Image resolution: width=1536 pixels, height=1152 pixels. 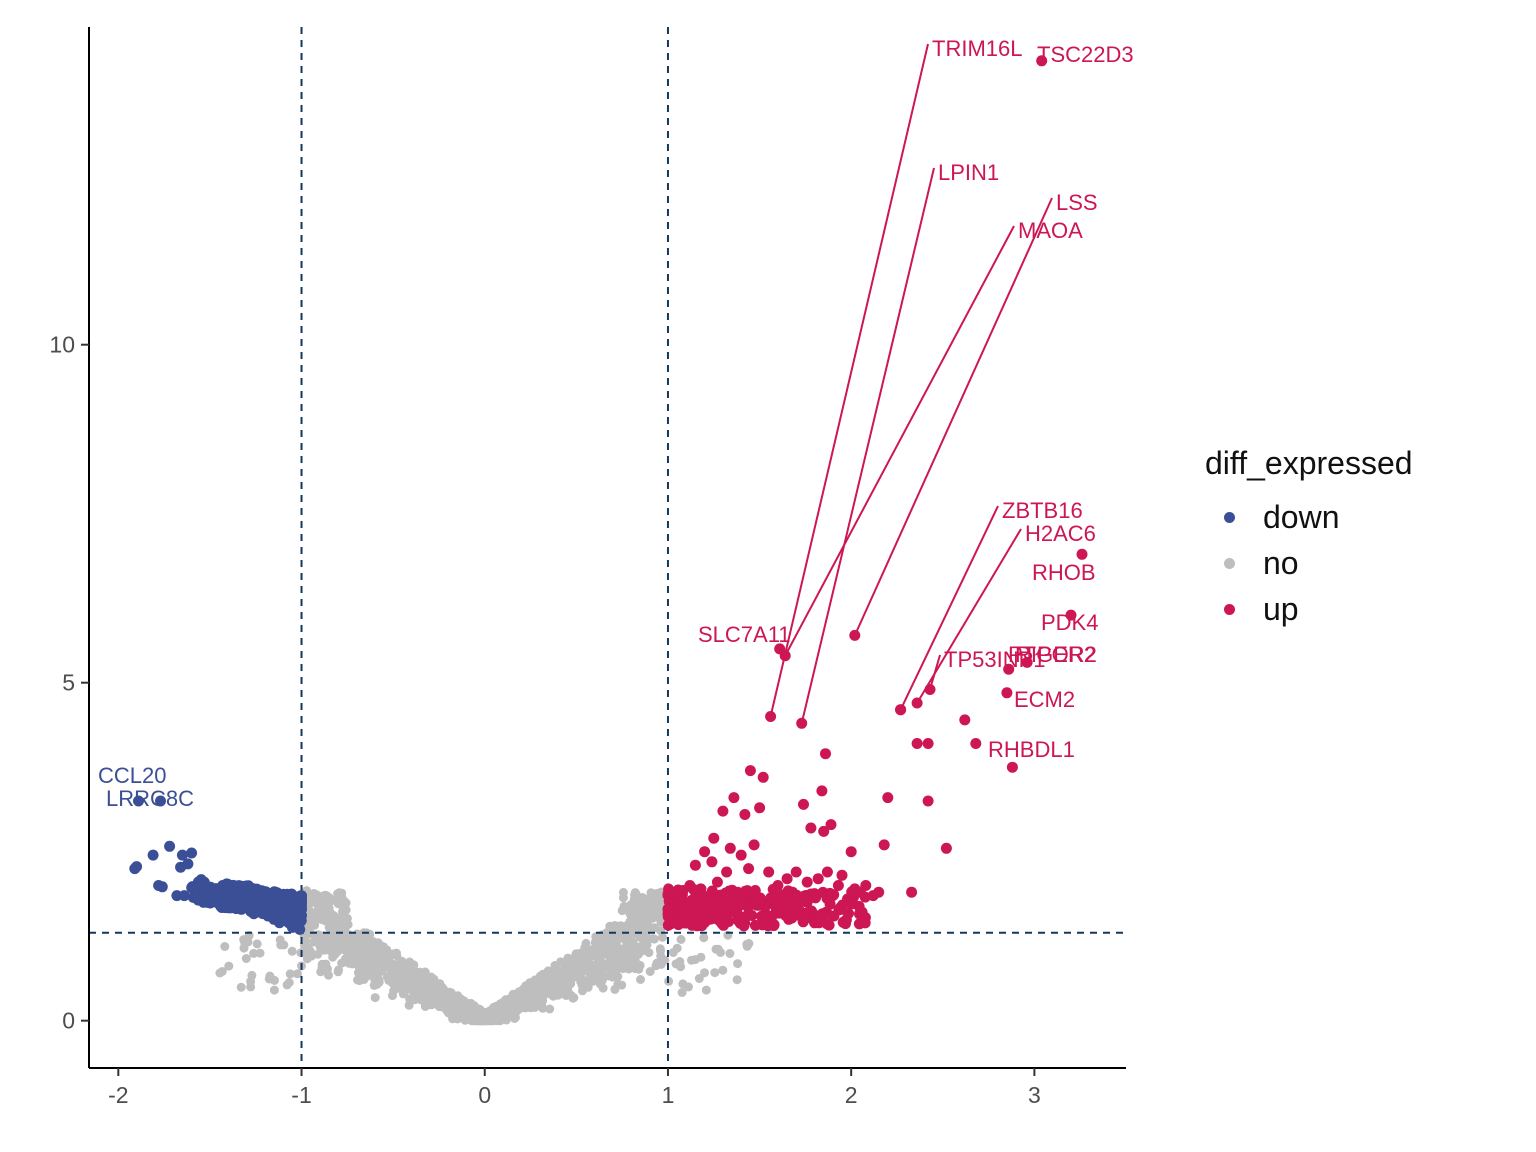 I want to click on x-tick-label: 3, so click(x=1034, y=1095).